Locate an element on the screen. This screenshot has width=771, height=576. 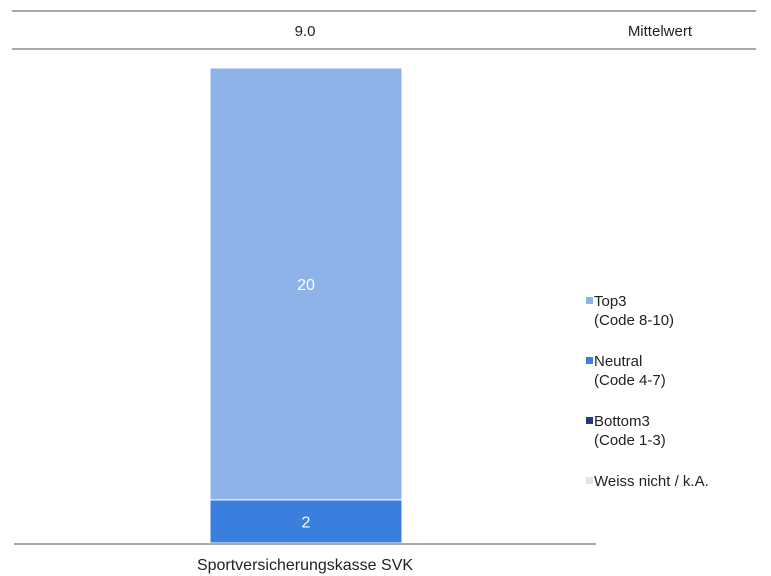
data-label-top3: 20 is located at coordinates (306, 285).